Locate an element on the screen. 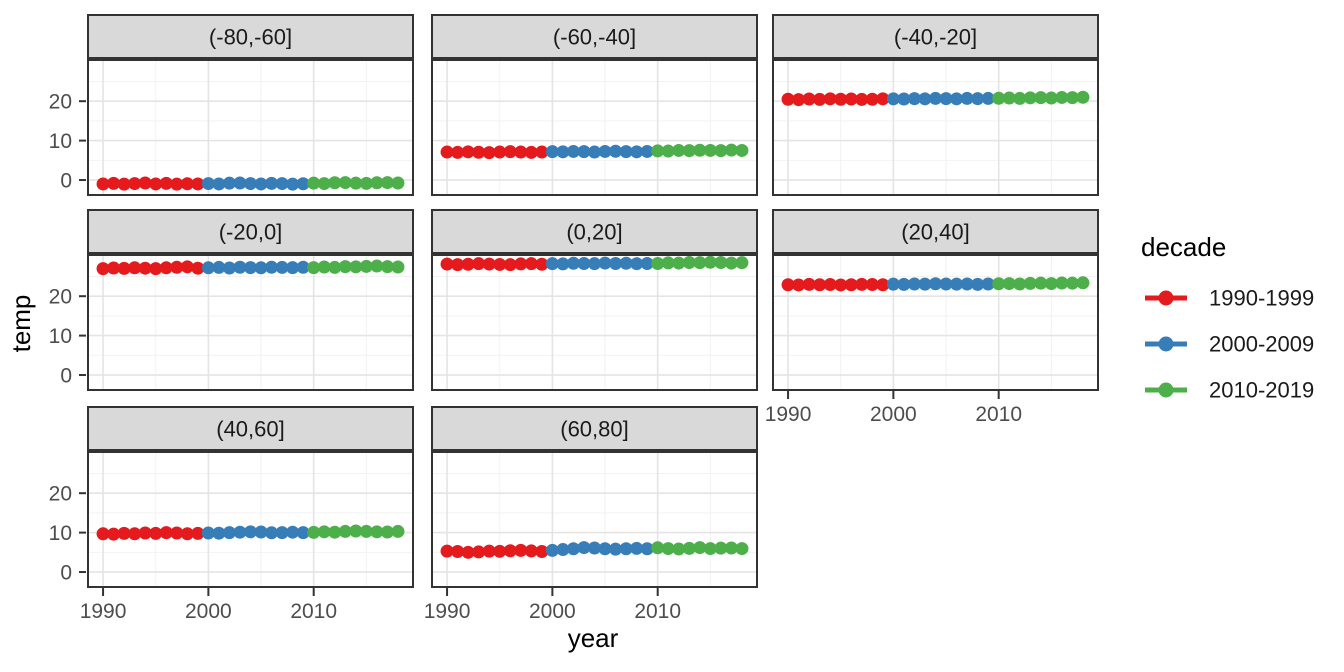 The width and height of the screenshot is (1344, 672). facet-strip-label: (40,60] is located at coordinates (250, 429).